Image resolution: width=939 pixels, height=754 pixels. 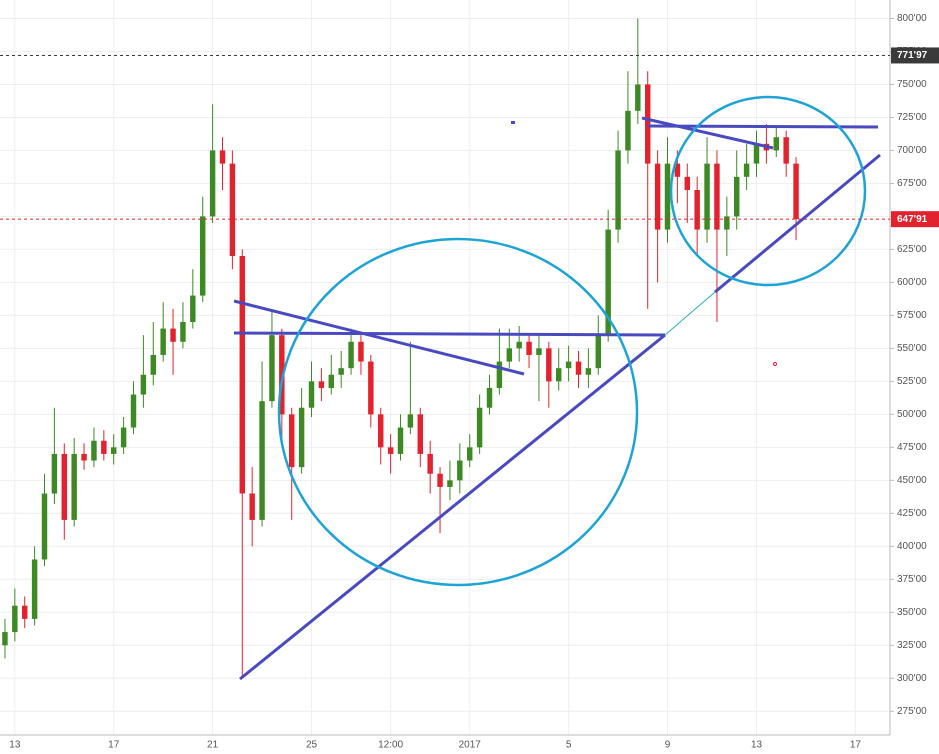 What do you see at coordinates (213, 745) in the screenshot?
I see `x-tick-label: 21` at bounding box center [213, 745].